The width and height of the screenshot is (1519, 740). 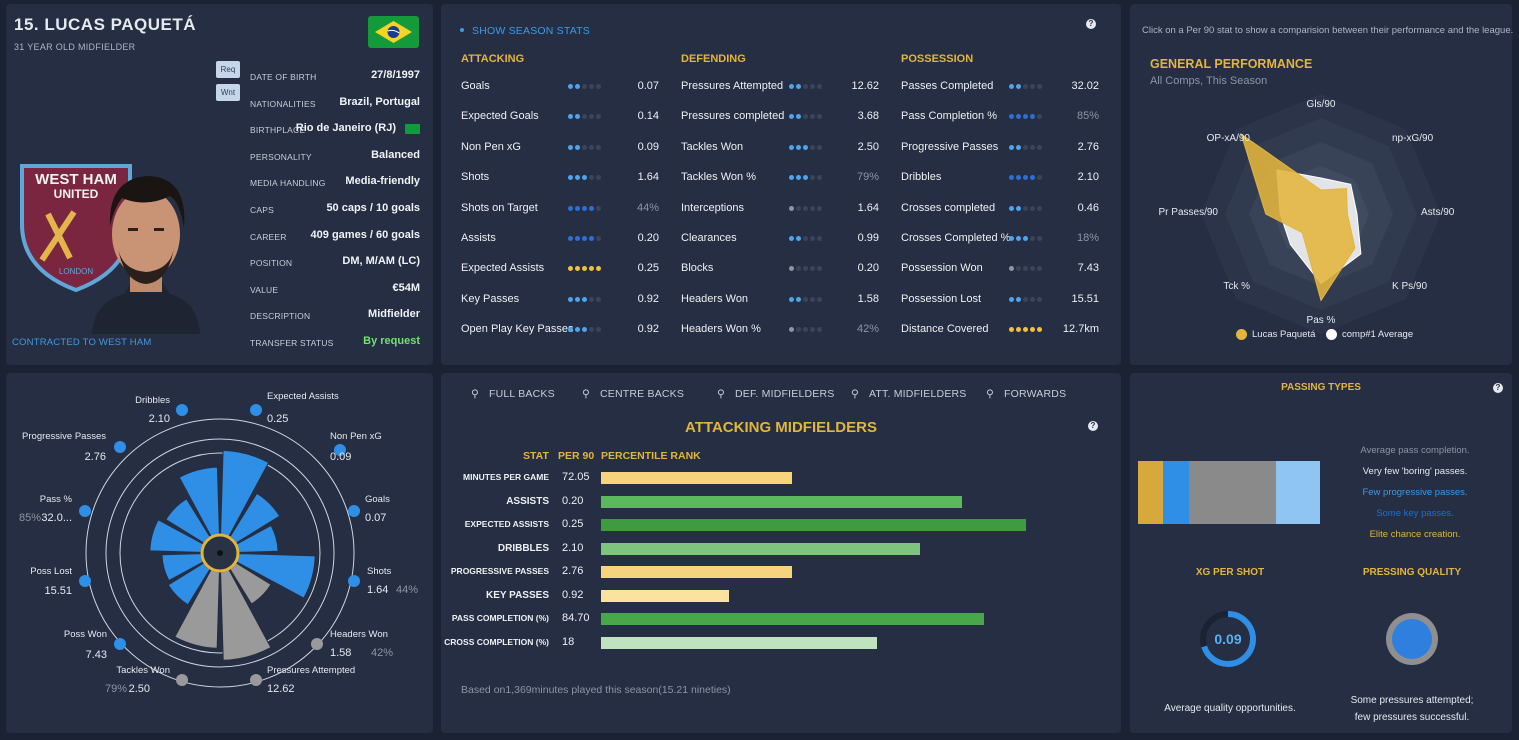 I want to click on season-stat-row: Goals 0.07, so click(x=560, y=89).